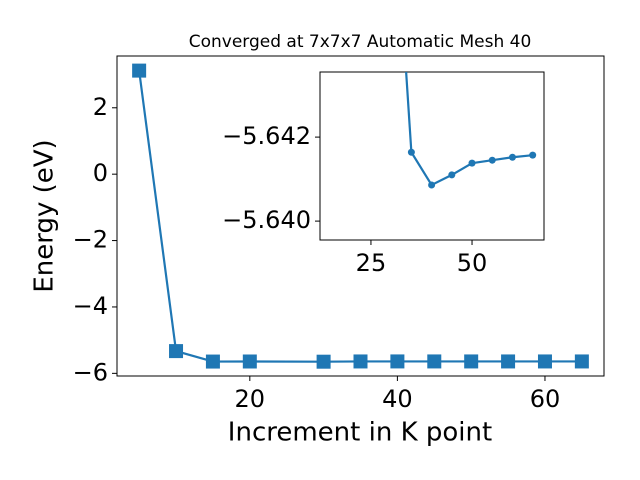  What do you see at coordinates (360, 42) in the screenshot?
I see `chart-title: Converged at 7x7x7 Automatic Mesh 40` at bounding box center [360, 42].